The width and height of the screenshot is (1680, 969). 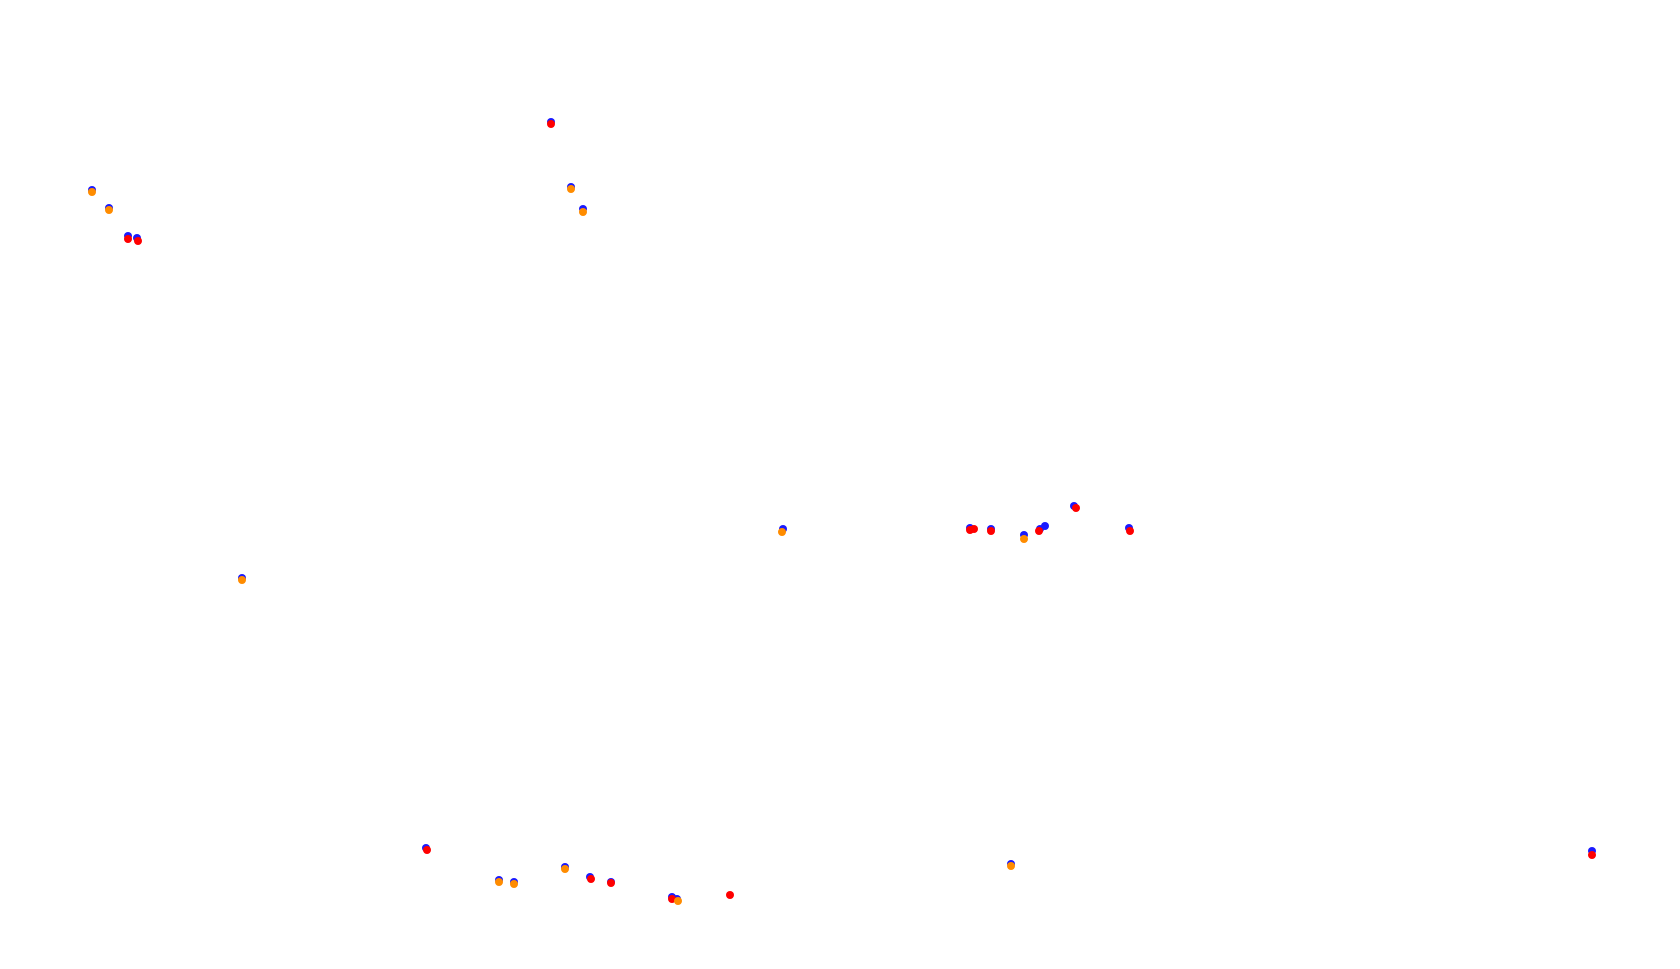 I want to click on data-point-blue, so click(x=1045, y=526).